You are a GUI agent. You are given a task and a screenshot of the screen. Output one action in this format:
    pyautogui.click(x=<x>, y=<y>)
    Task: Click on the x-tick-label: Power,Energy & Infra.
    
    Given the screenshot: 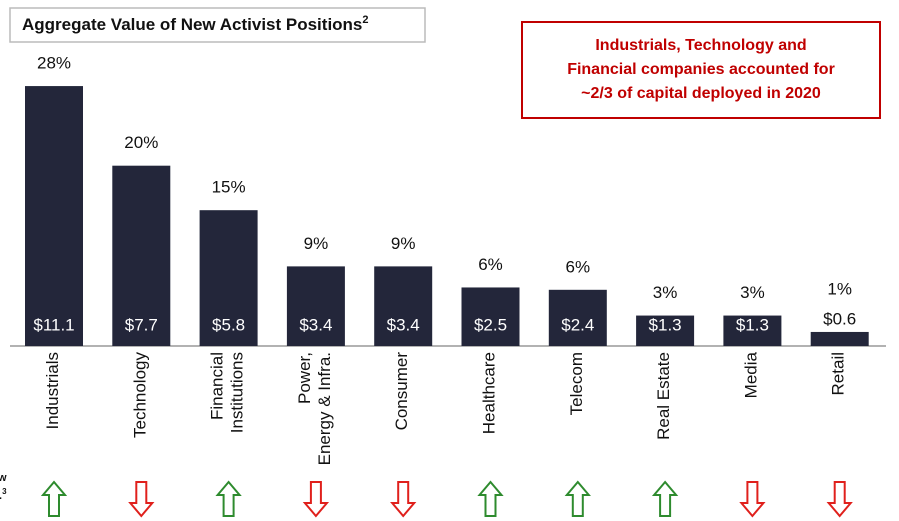 What is the action you would take?
    pyautogui.click(x=314, y=408)
    